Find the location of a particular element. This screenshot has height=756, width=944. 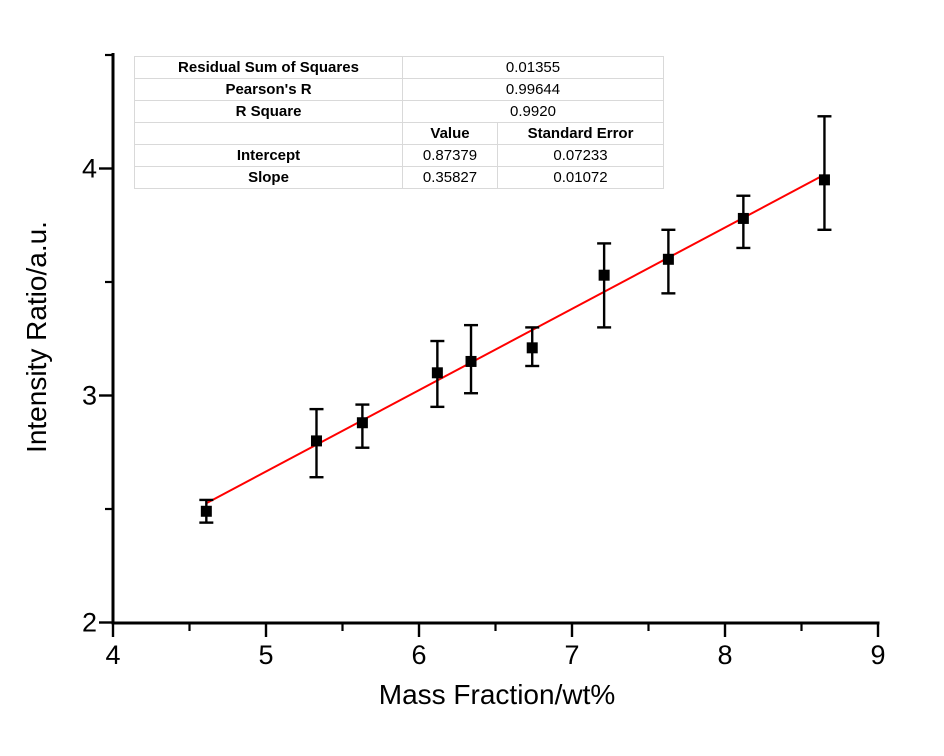

stat-header-stderr: Standard Error is located at coordinates (580, 133).